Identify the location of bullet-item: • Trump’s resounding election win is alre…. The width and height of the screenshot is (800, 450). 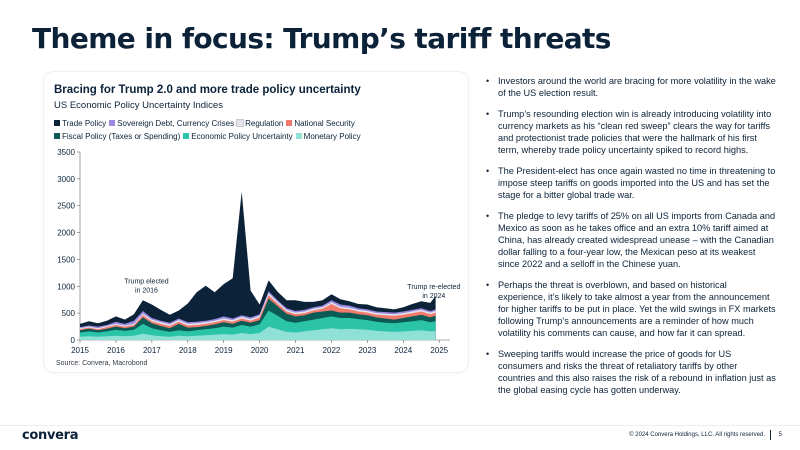
(630, 132).